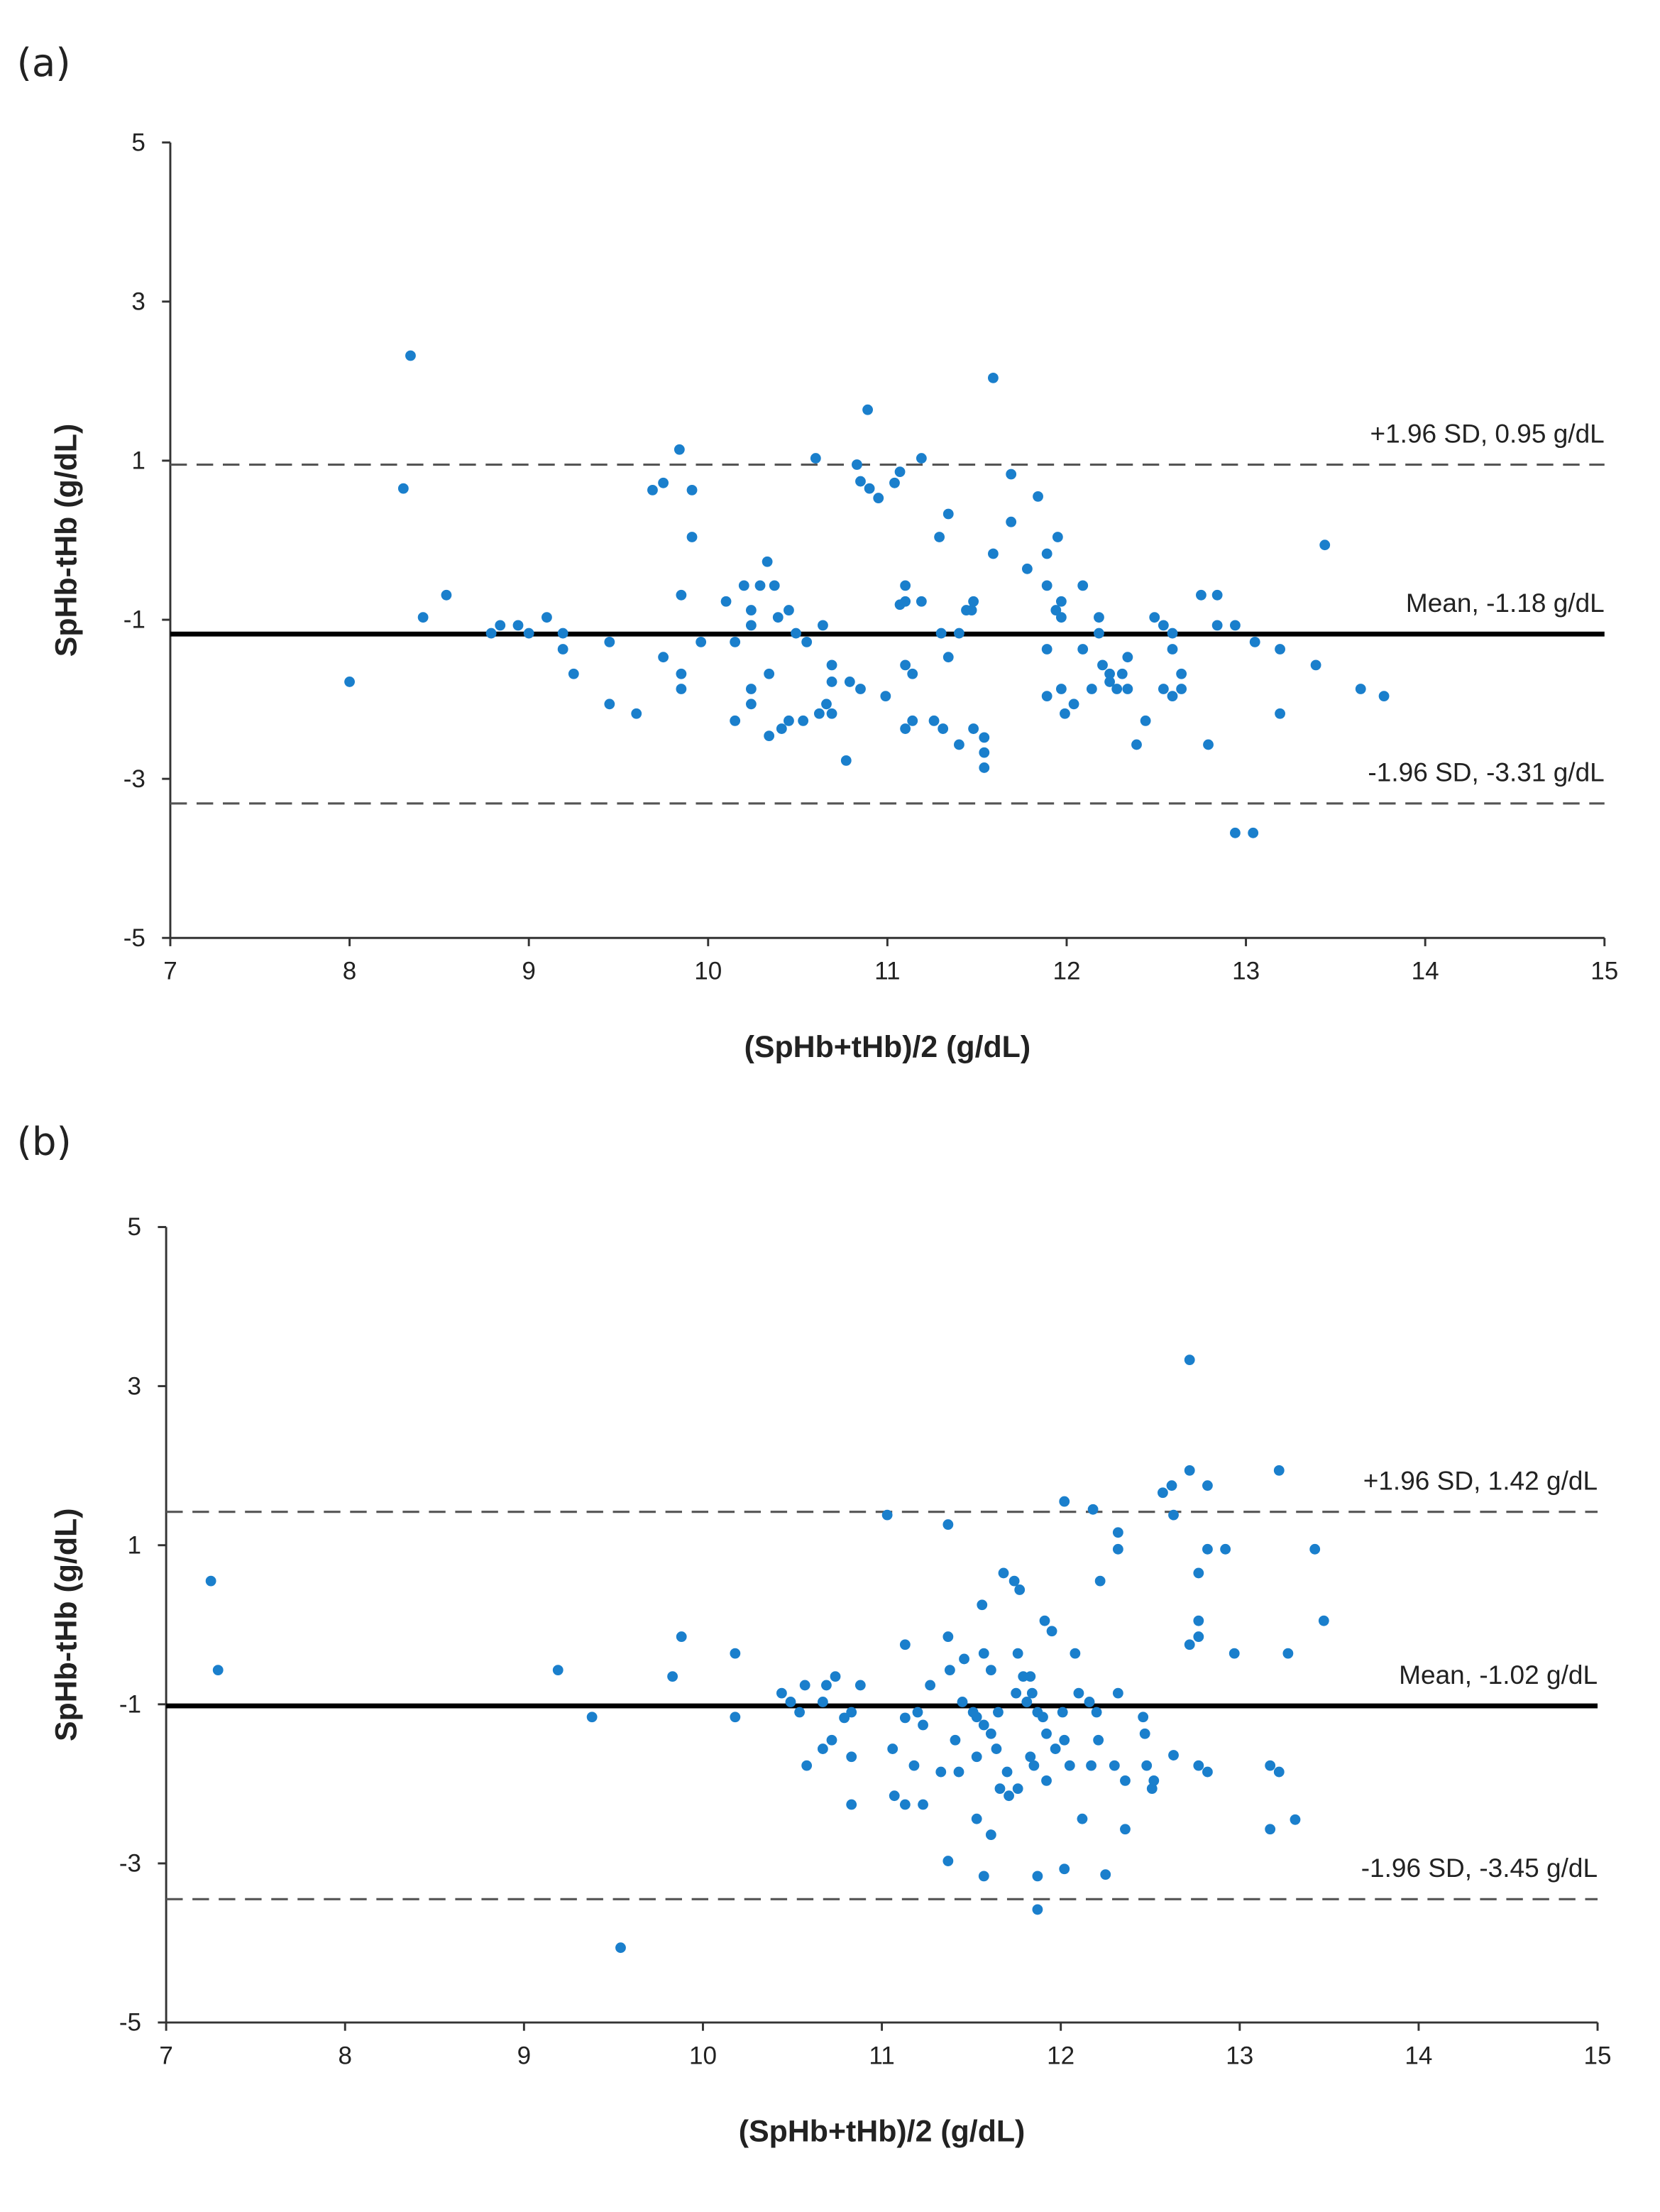  Describe the element at coordinates (350, 971) in the screenshot. I see `x-tick-label: 8` at that location.